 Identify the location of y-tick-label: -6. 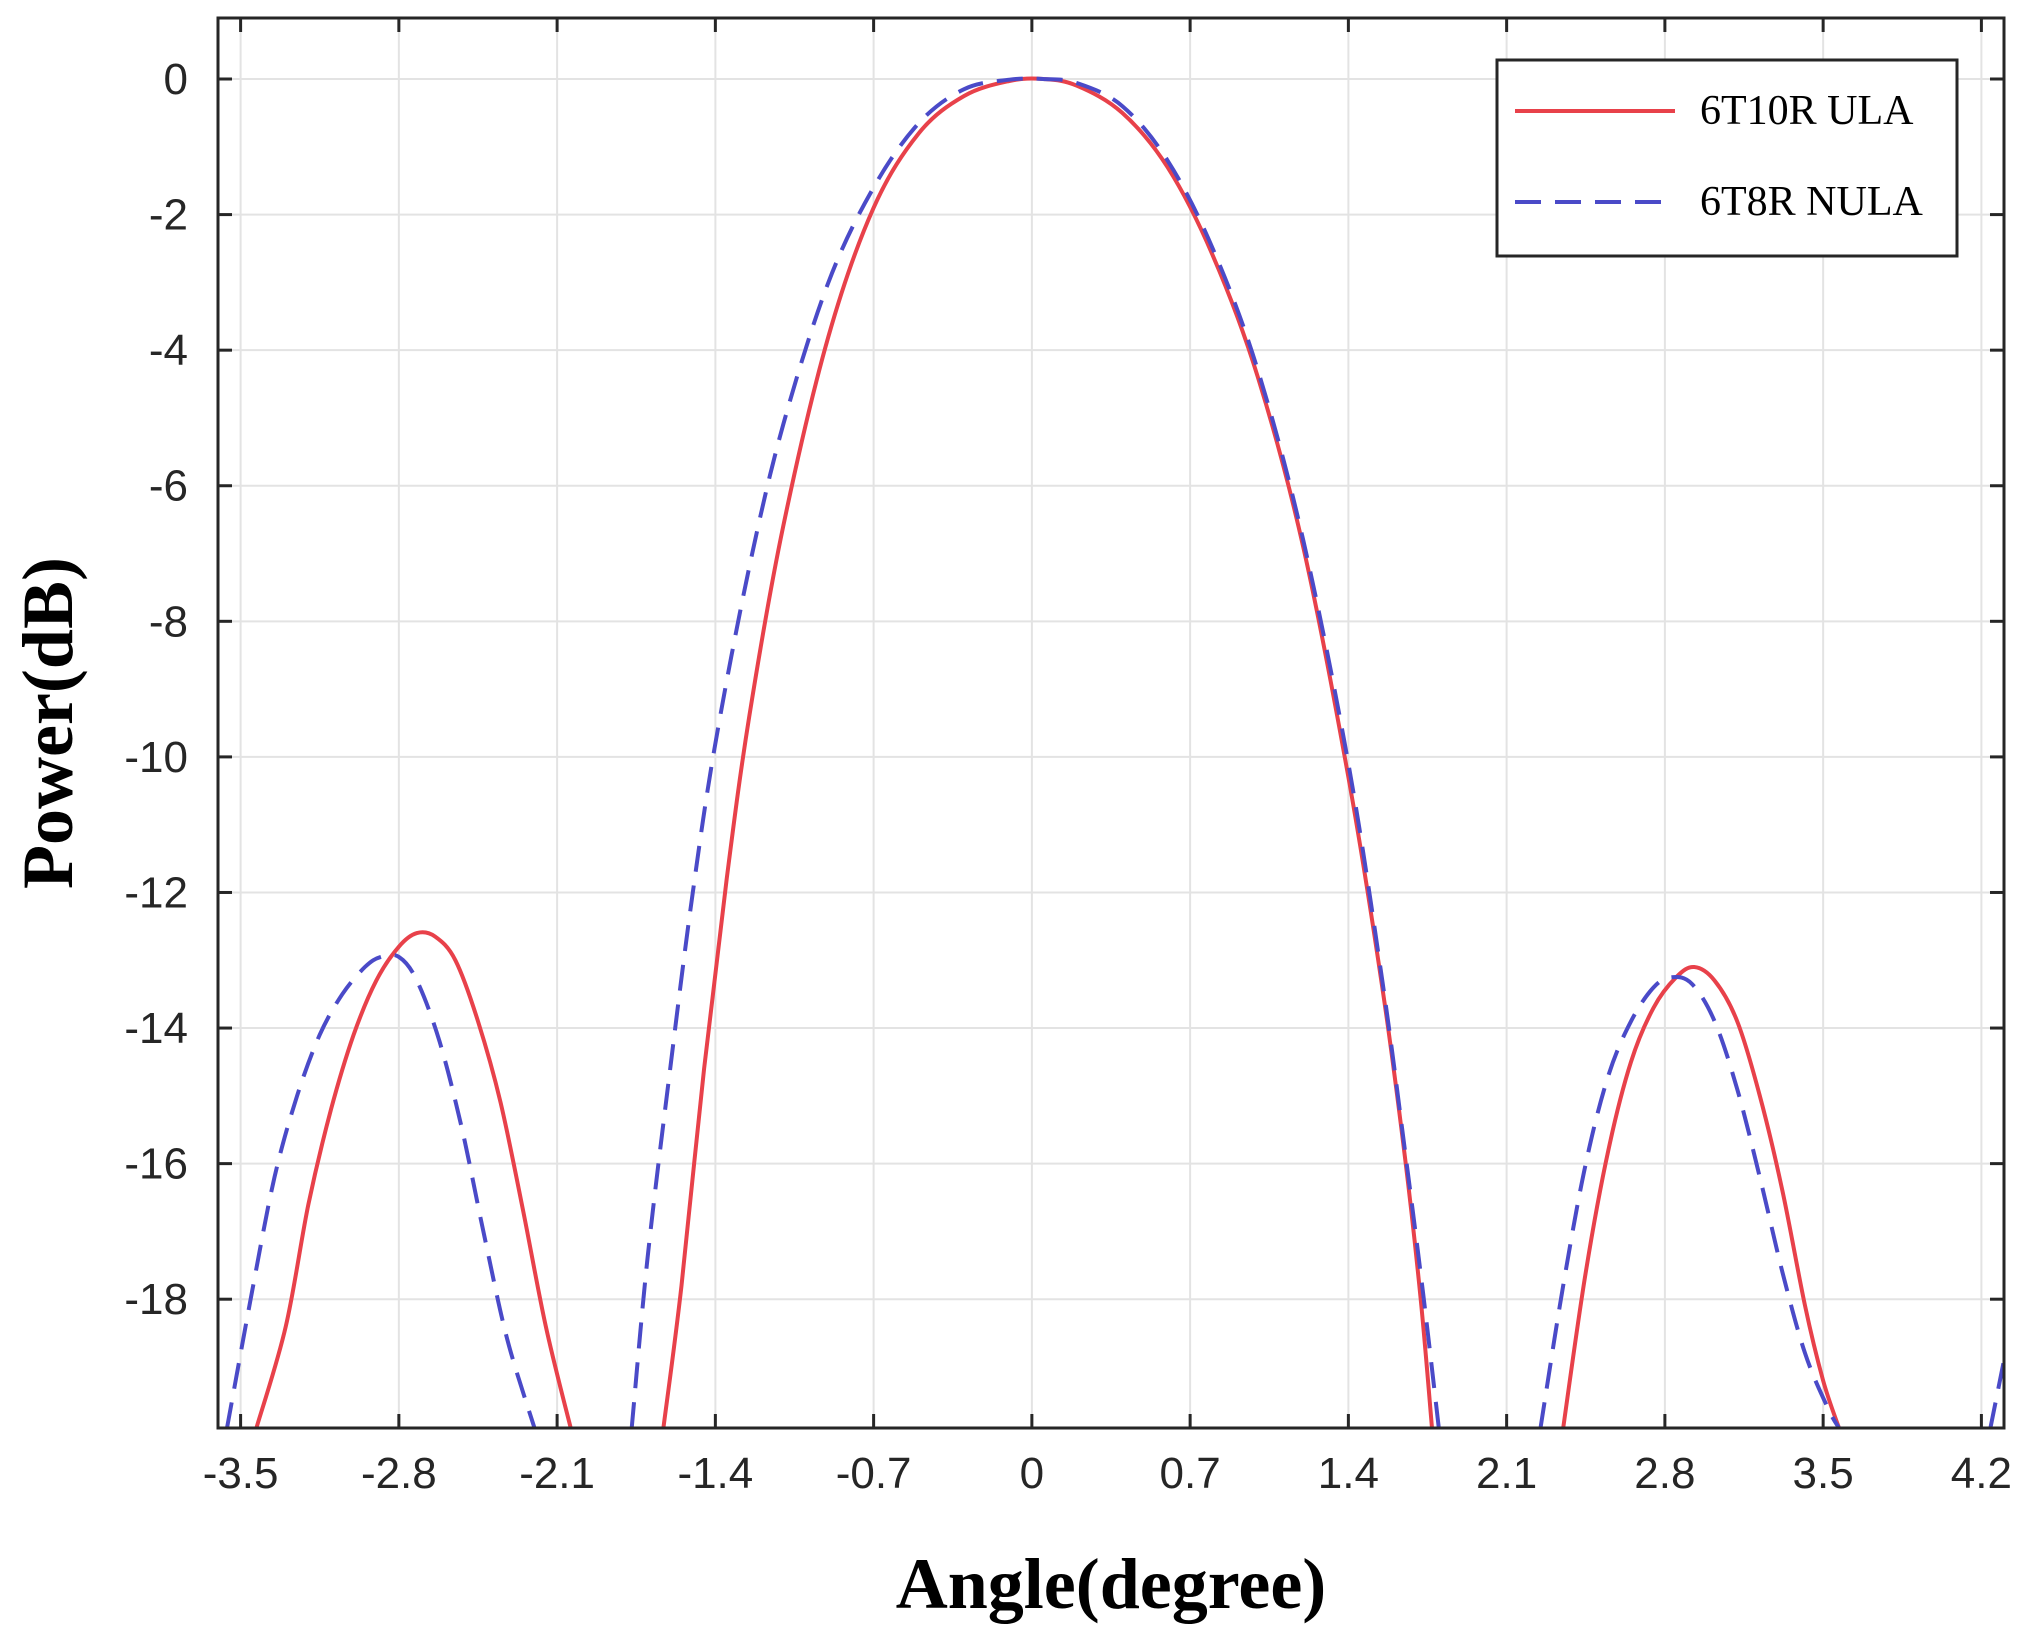
(168, 486).